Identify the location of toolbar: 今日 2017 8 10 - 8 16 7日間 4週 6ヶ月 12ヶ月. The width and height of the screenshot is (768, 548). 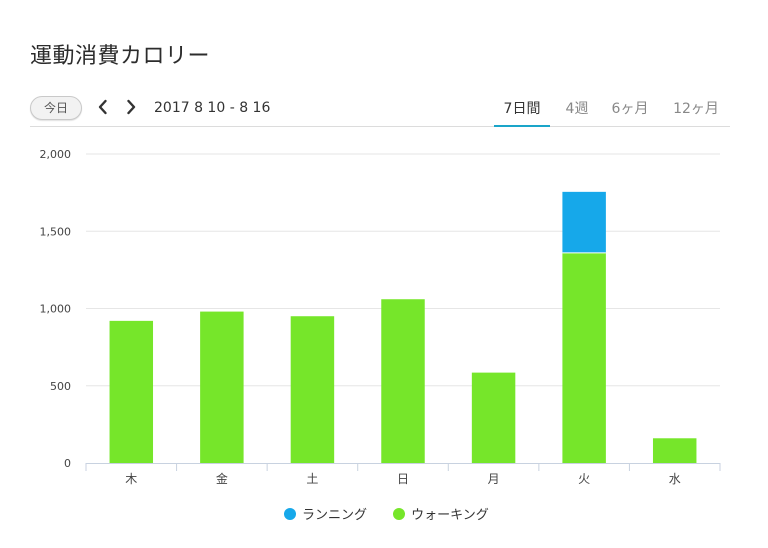
(380, 110).